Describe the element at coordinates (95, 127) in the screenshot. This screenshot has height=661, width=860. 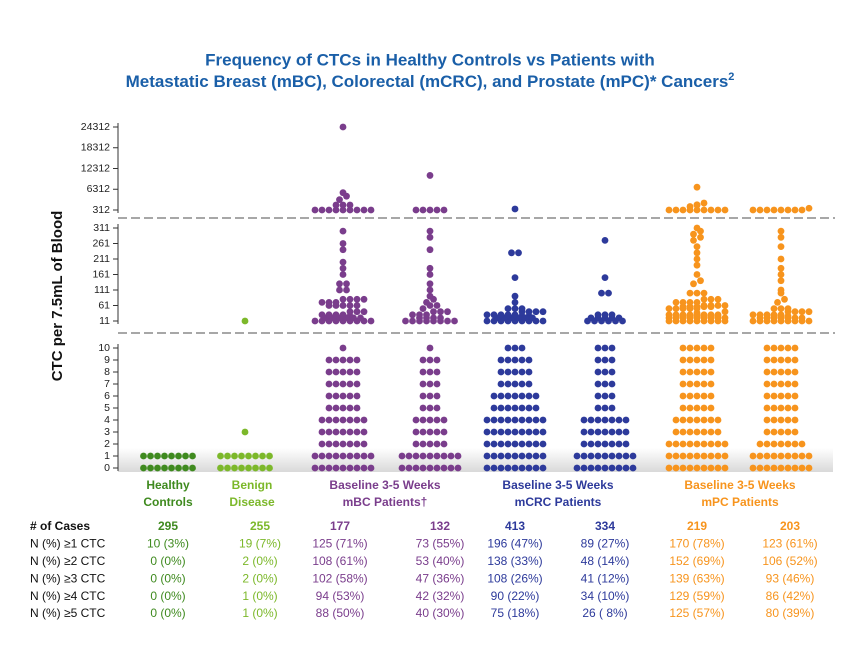
I see `y-tick-label: 24312` at that location.